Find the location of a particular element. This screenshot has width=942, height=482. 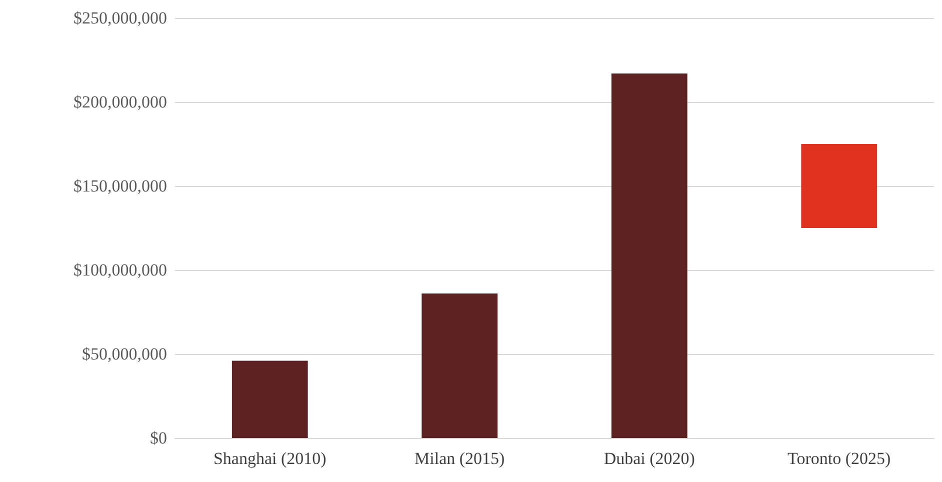

y-tick-label: $0 is located at coordinates (158, 438).